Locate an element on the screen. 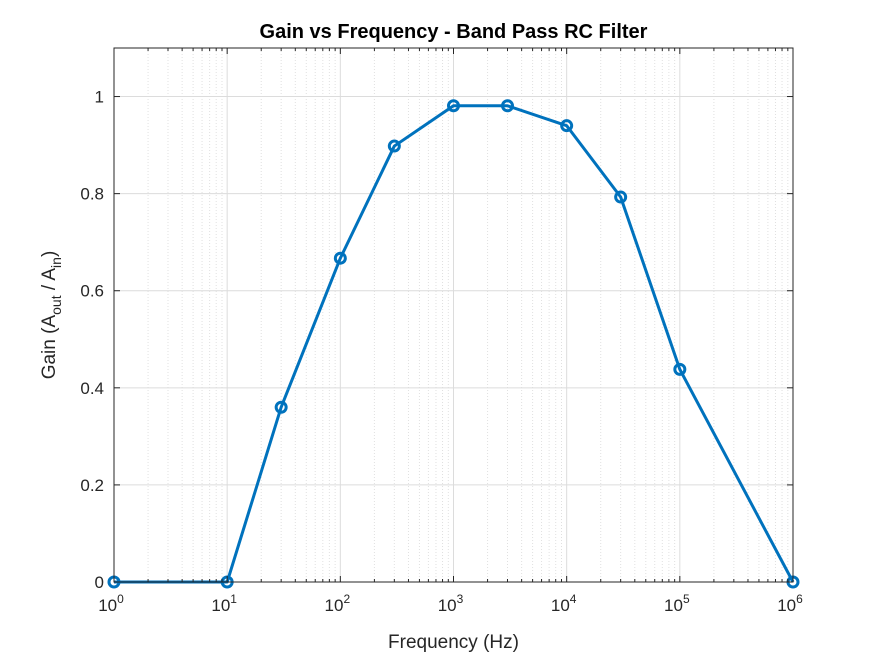  x-tick-label-exponent: 6 is located at coordinates (799, 599).